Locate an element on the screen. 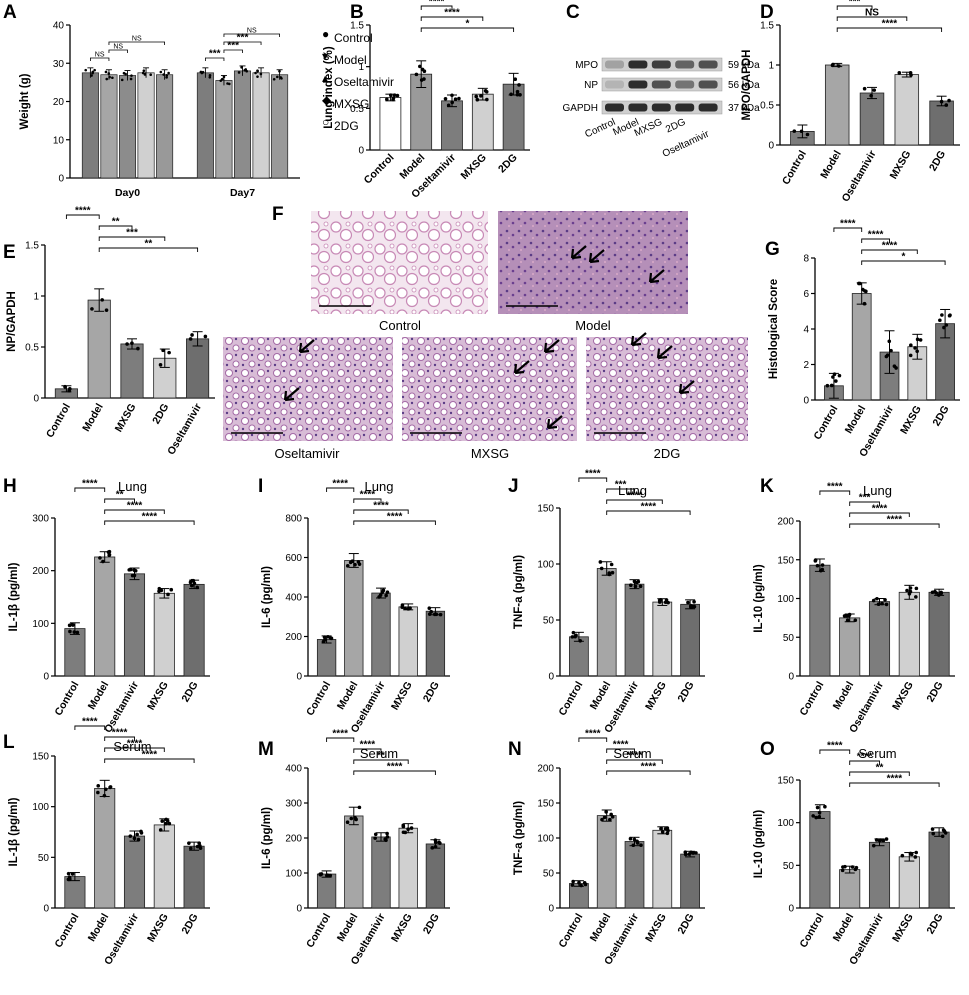 The image size is (969, 995). blot-row-label-mpo: MPO is located at coordinates (586, 65).